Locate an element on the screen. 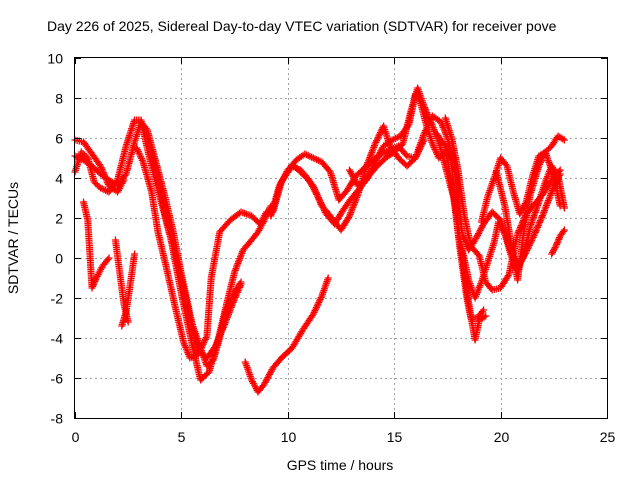  y-tick-label: -2 is located at coordinates (57, 299).